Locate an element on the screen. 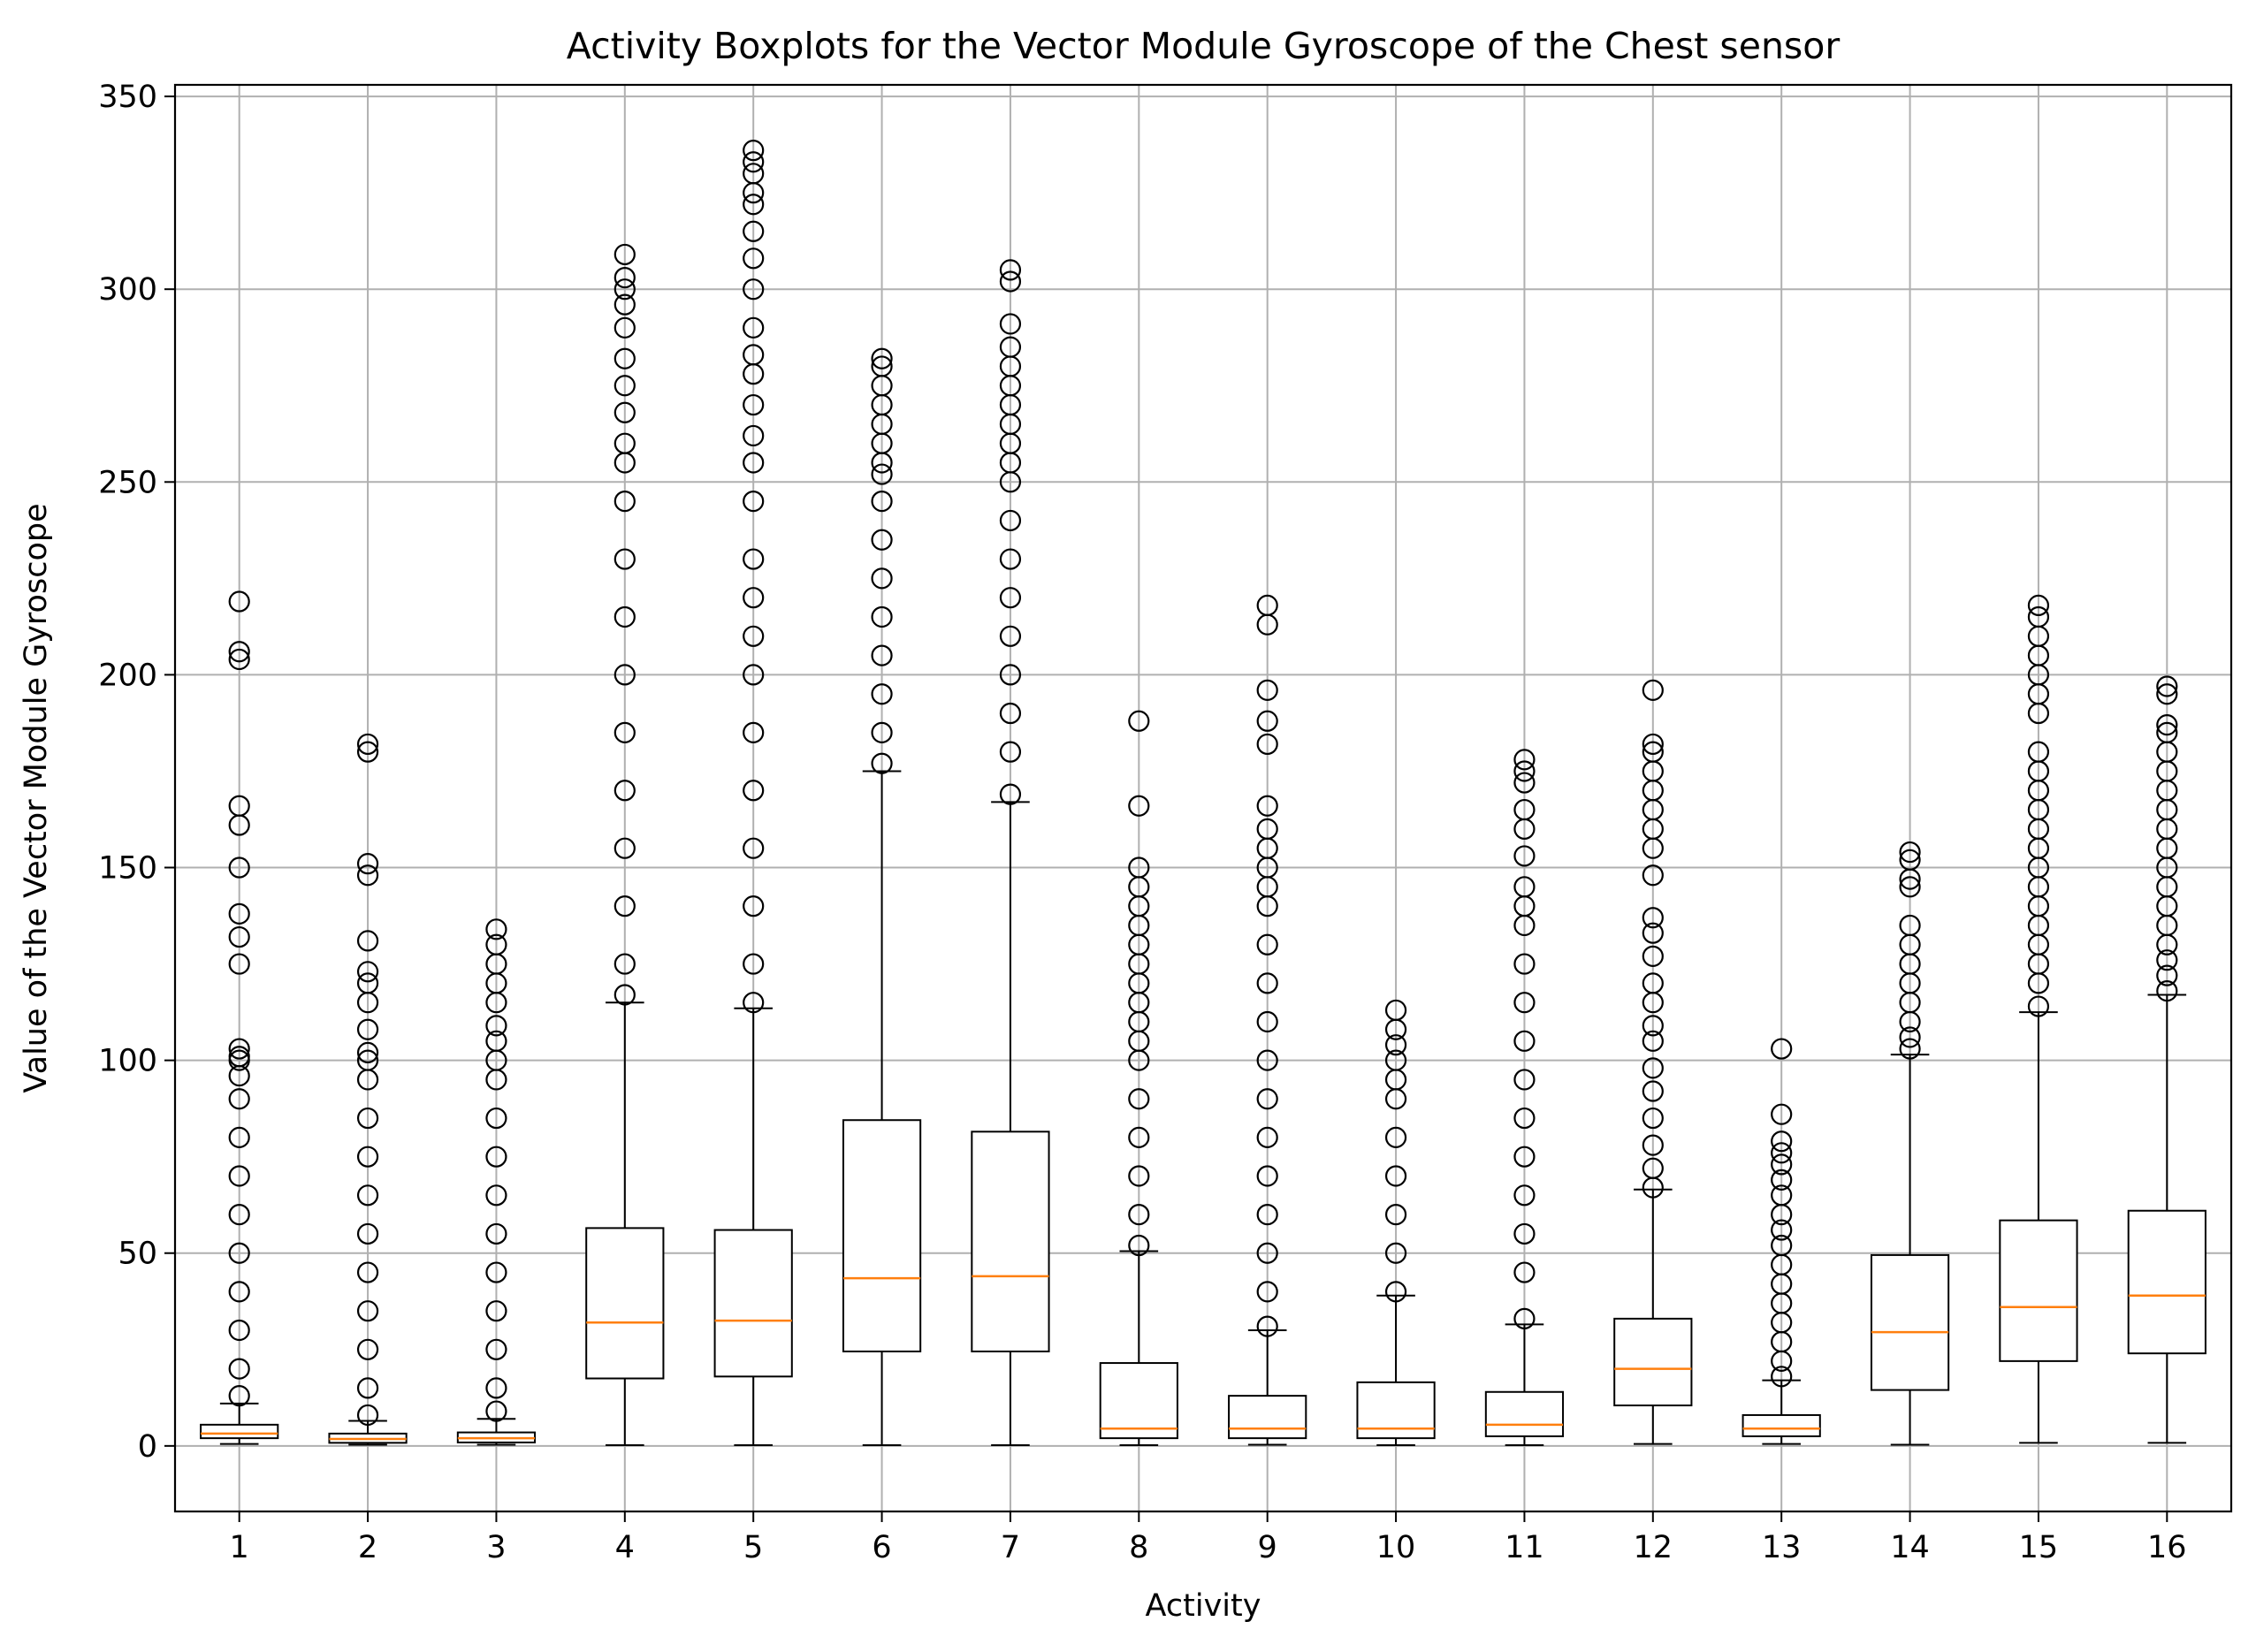 The image size is (2256, 1652). y-axis-title: Value of the Vector Module Gyroscope is located at coordinates (36, 798).